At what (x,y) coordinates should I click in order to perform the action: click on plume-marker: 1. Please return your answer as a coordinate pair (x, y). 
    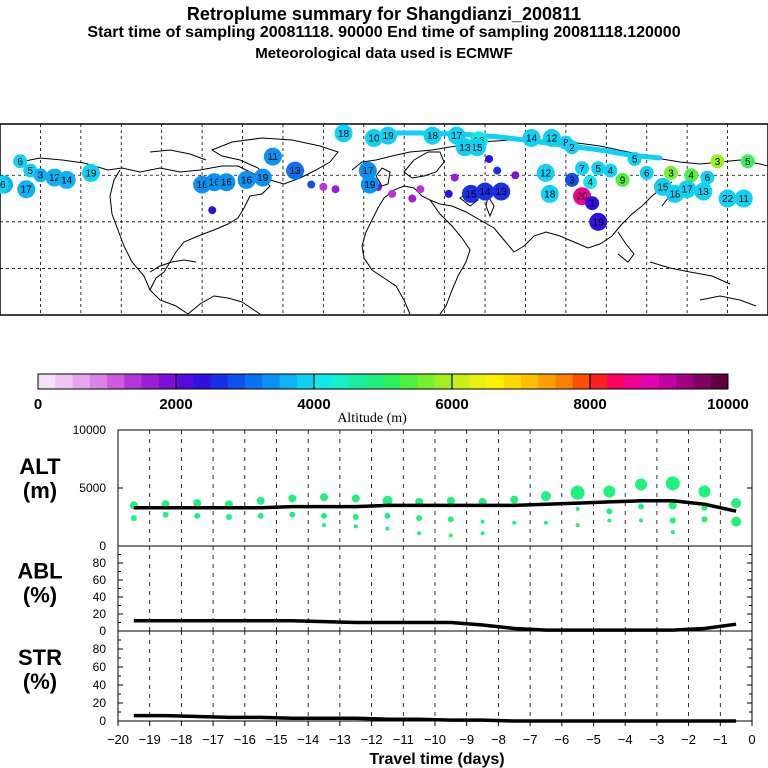
    Looking at the image, I should click on (592, 203).